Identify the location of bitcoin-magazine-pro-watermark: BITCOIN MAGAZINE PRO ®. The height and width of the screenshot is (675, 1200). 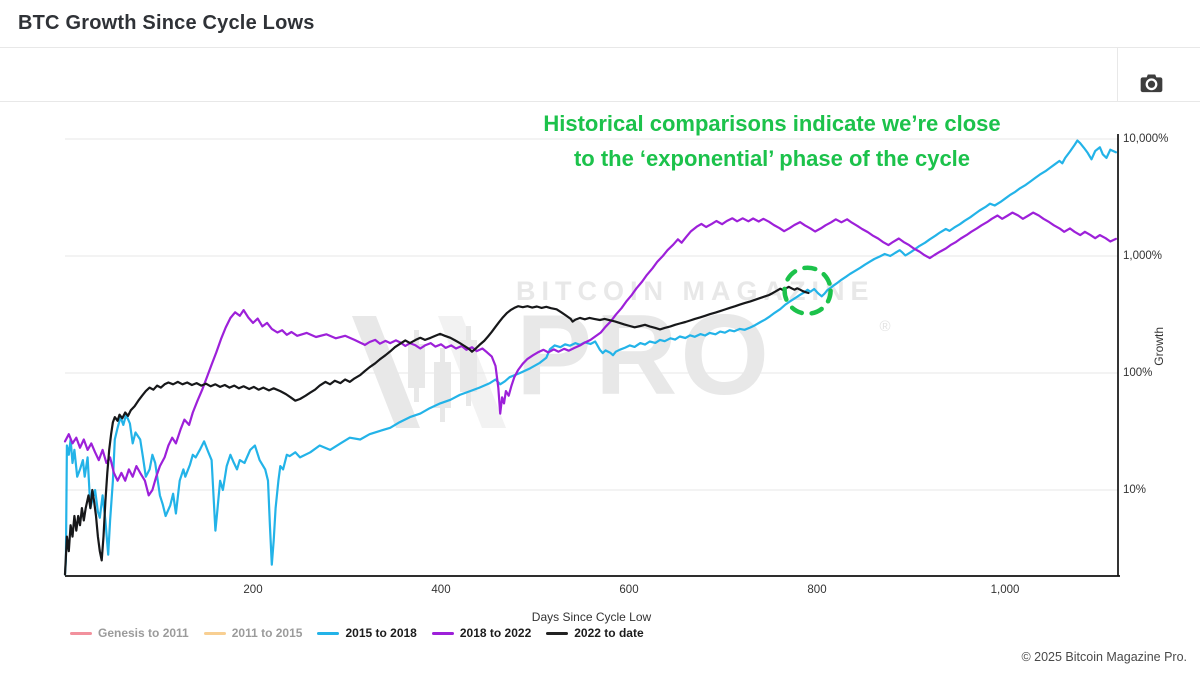
(620, 354).